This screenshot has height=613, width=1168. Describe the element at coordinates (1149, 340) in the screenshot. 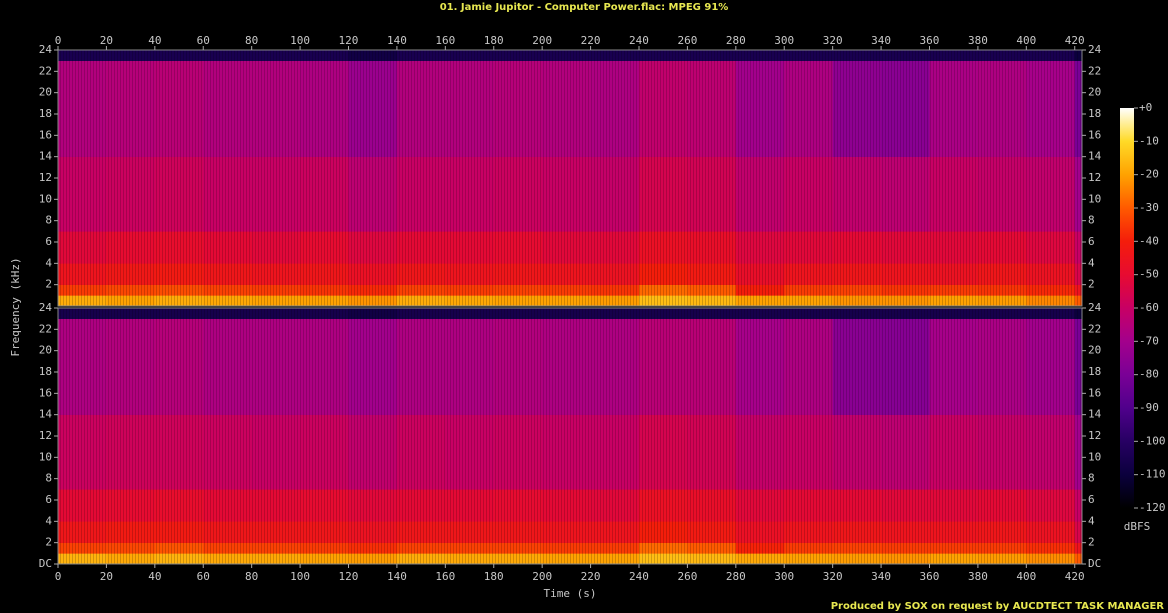

I see `colorbar-tick-label: -70` at that location.